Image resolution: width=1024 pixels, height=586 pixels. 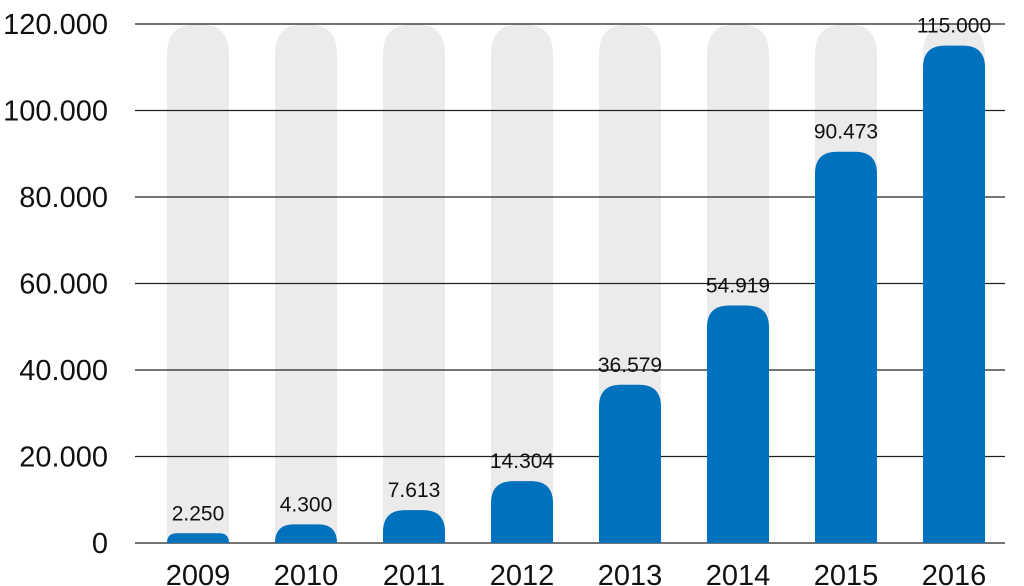 I want to click on x-axis-category-labels: 2009 2010 2011 2012 2013 2014 2015 2016, so click(x=576, y=573).